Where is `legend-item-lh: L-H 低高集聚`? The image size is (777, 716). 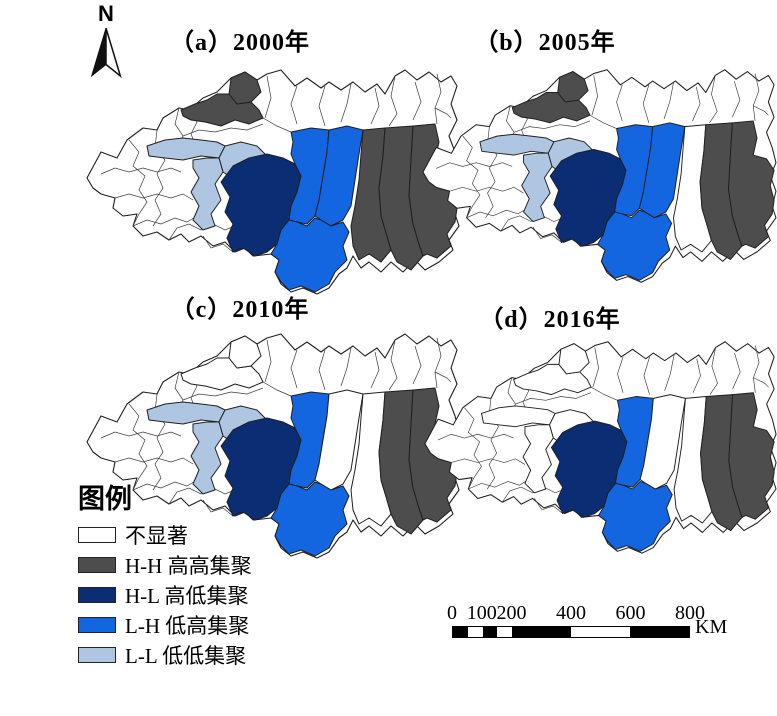 legend-item-lh: L-H 低高集聚 is located at coordinates (165, 625).